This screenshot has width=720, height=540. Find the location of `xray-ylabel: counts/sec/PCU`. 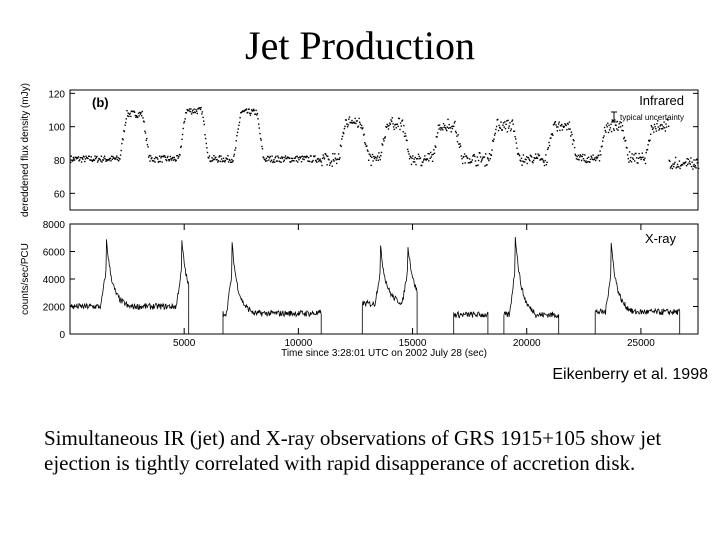

xray-ylabel: counts/sec/PCU is located at coordinates (25, 279).